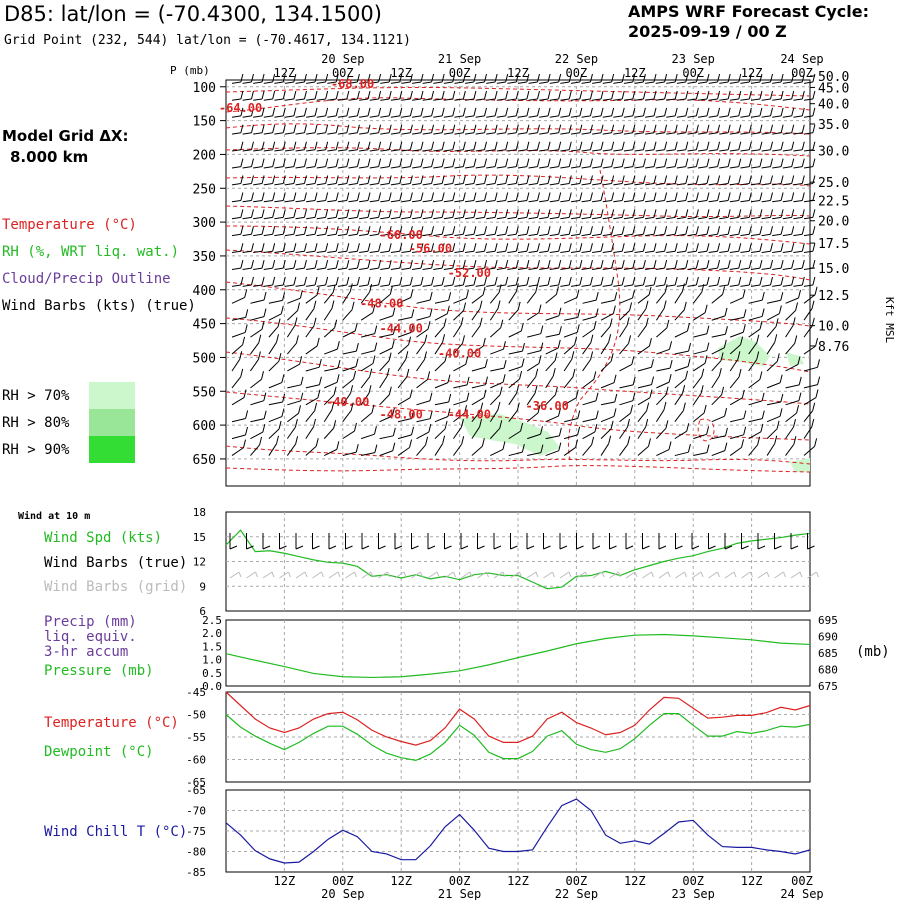  What do you see at coordinates (234, 575) in the screenshot?
I see `wind-barb-grid` at bounding box center [234, 575].